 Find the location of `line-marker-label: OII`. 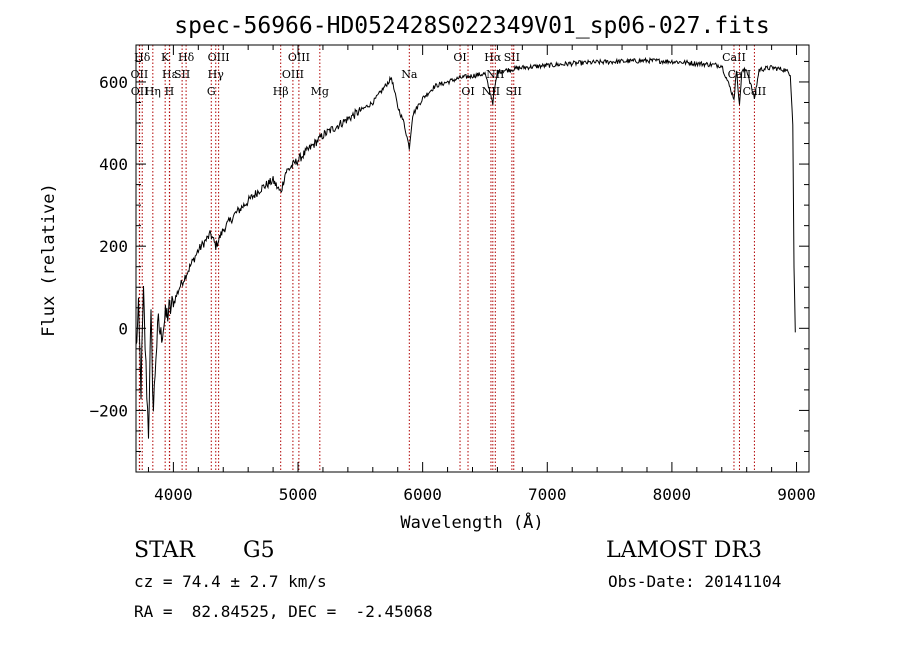

line-marker-label: OII is located at coordinates (140, 91).